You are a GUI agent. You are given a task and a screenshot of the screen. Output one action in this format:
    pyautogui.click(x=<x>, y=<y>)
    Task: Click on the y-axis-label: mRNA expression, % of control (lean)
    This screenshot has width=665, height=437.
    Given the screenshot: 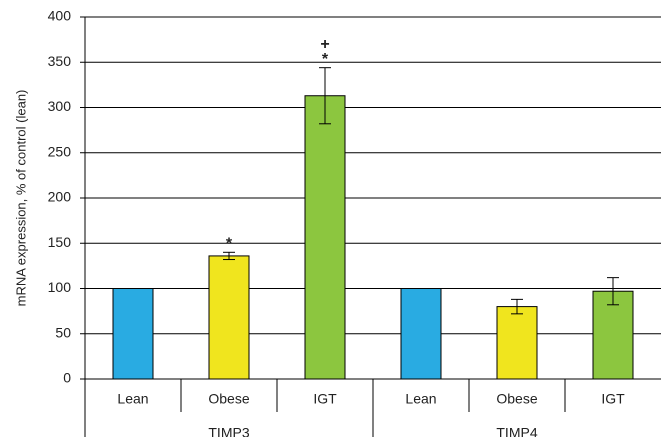 What is the action you would take?
    pyautogui.click(x=20, y=198)
    